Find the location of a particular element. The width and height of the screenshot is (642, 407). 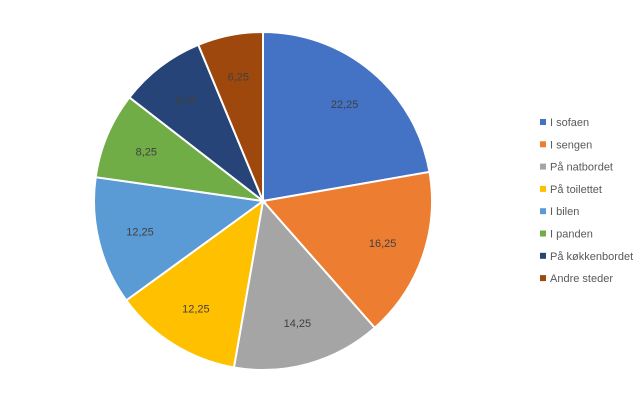

legend-label-i-bilen: I bilen is located at coordinates (564, 212).